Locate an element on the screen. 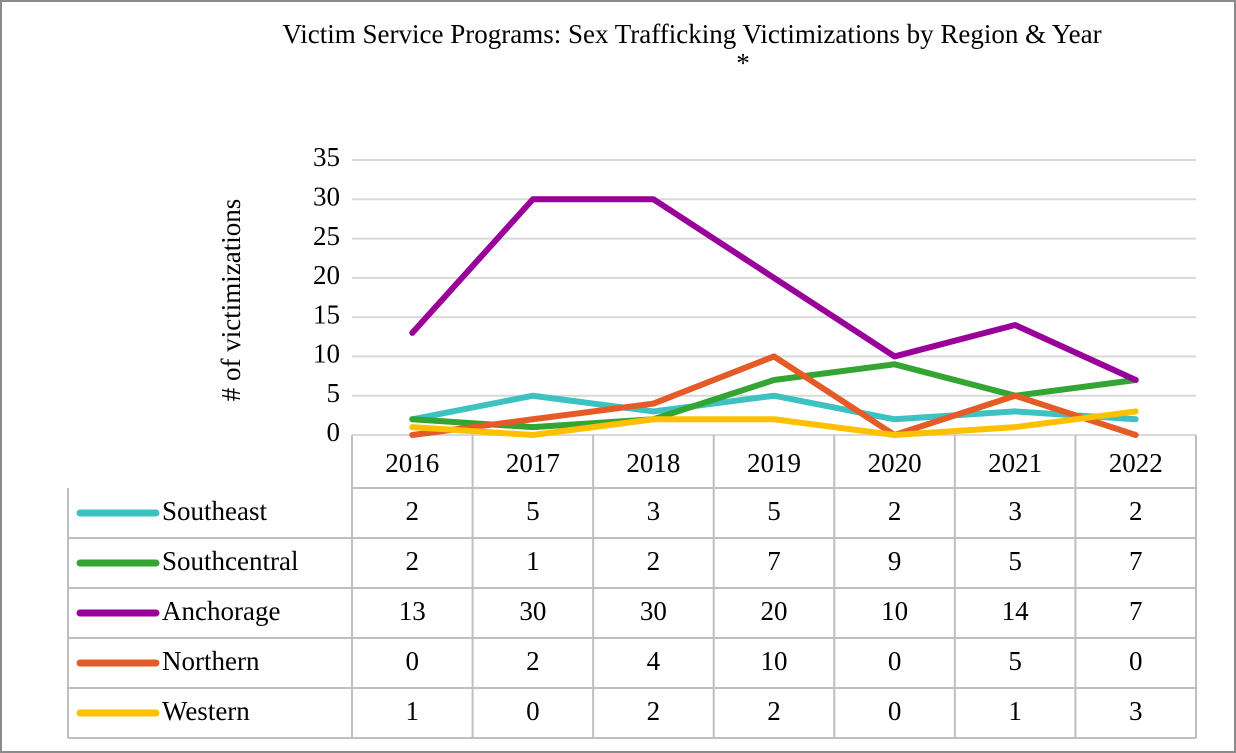 The height and width of the screenshot is (753, 1236). y-tick-label: 25 is located at coordinates (326, 236).